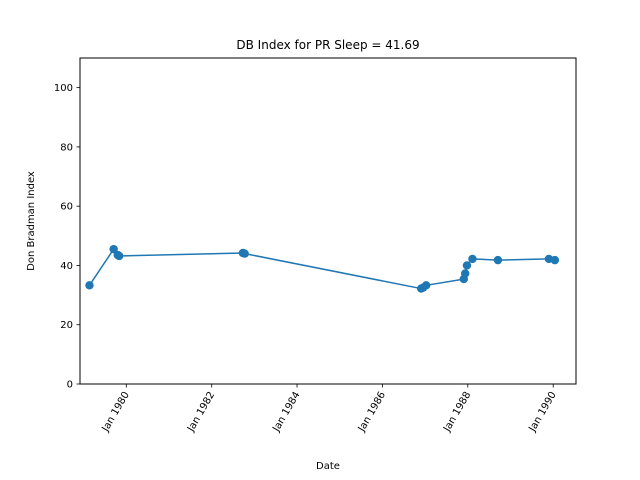 The width and height of the screenshot is (640, 480). Describe the element at coordinates (66, 207) in the screenshot. I see `y-tick-label: 60` at that location.